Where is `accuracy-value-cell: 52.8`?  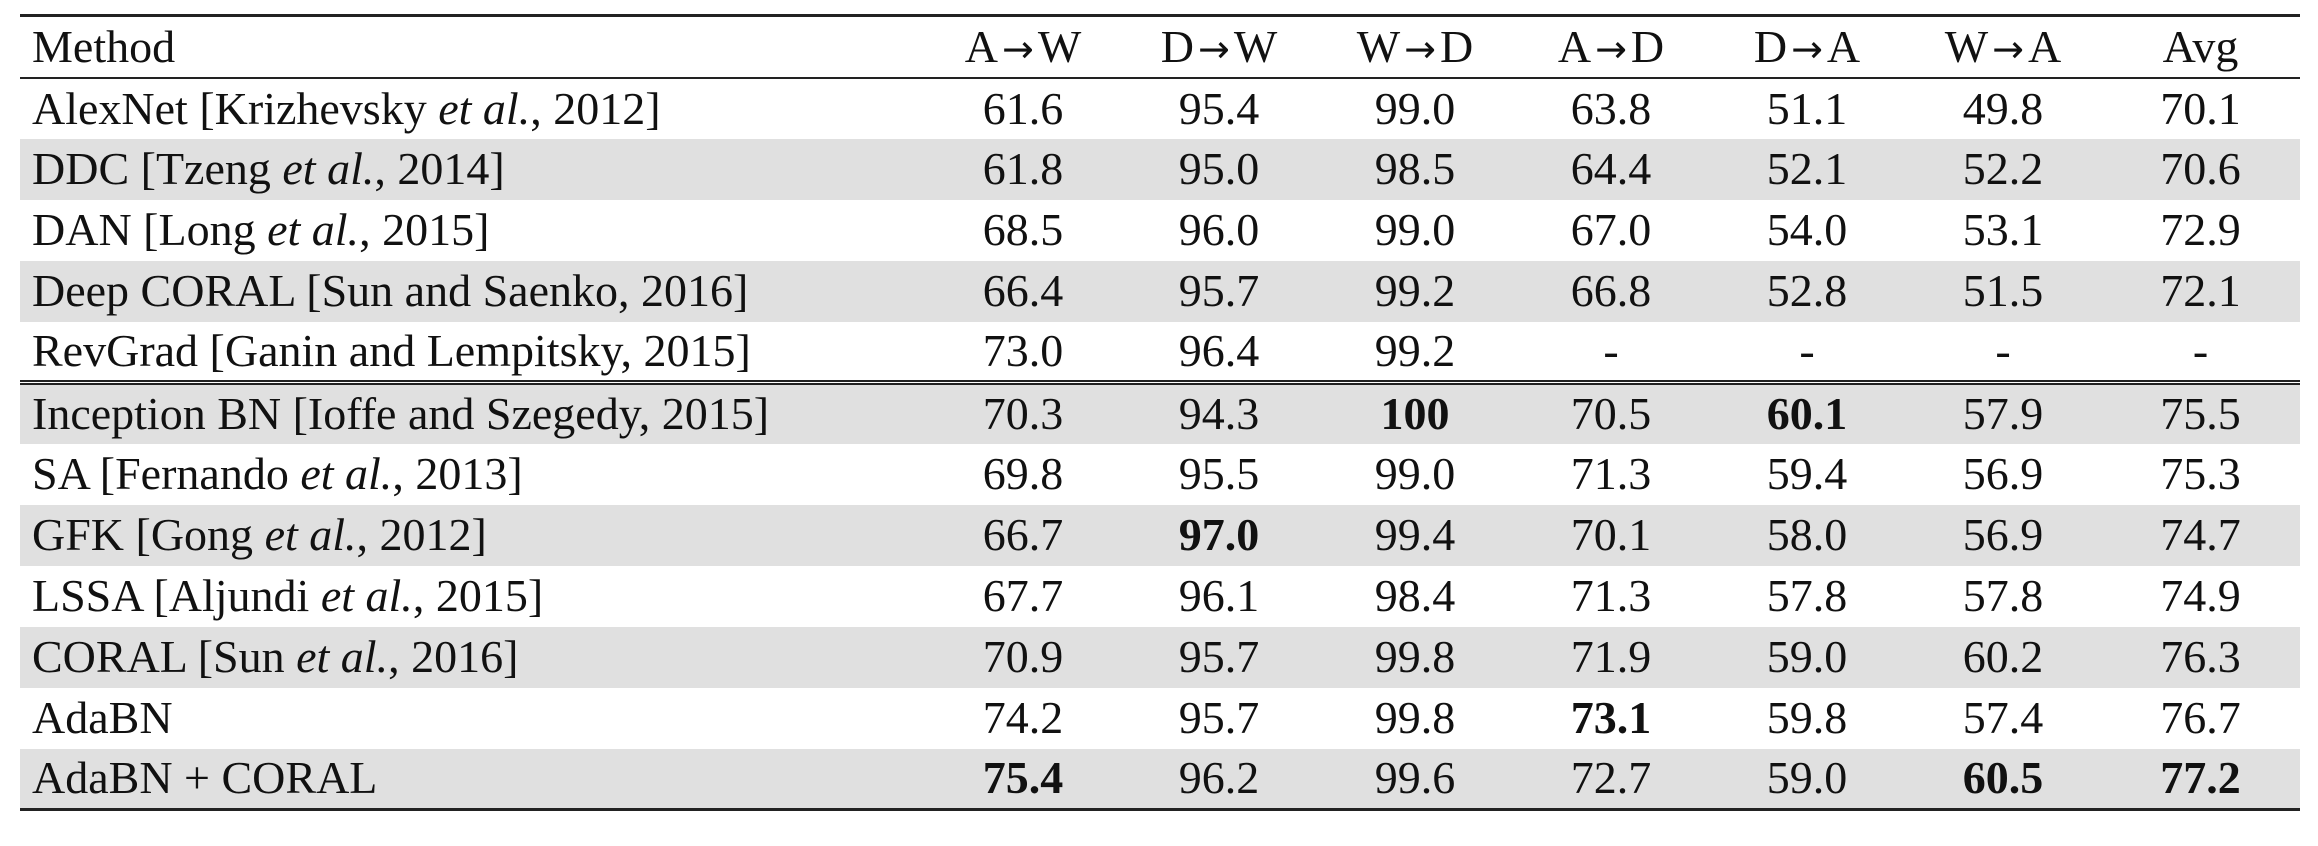 accuracy-value-cell: 52.8 is located at coordinates (1807, 291).